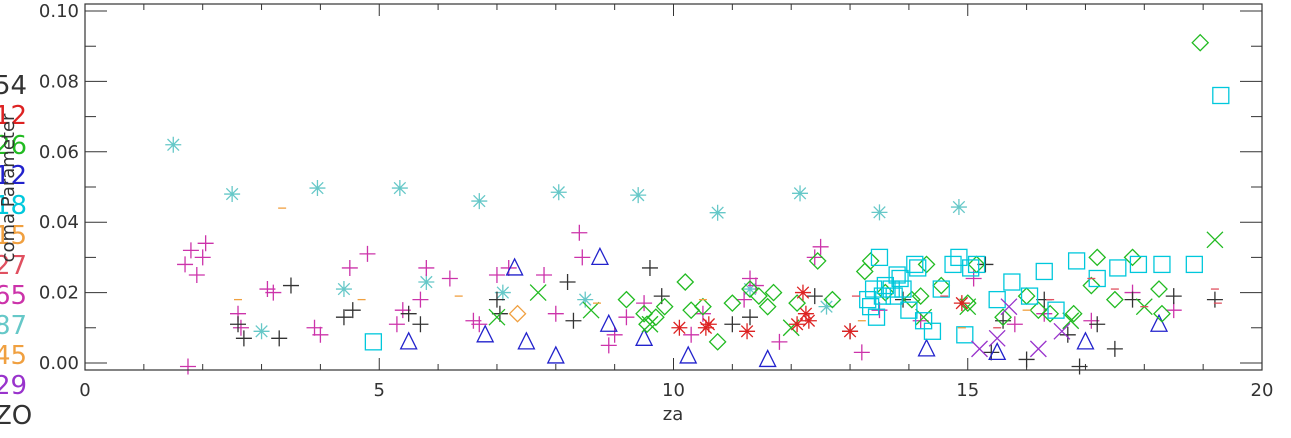 This screenshot has width=1291, height=438. I want to click on x-tick-label: 0, so click(84, 390).